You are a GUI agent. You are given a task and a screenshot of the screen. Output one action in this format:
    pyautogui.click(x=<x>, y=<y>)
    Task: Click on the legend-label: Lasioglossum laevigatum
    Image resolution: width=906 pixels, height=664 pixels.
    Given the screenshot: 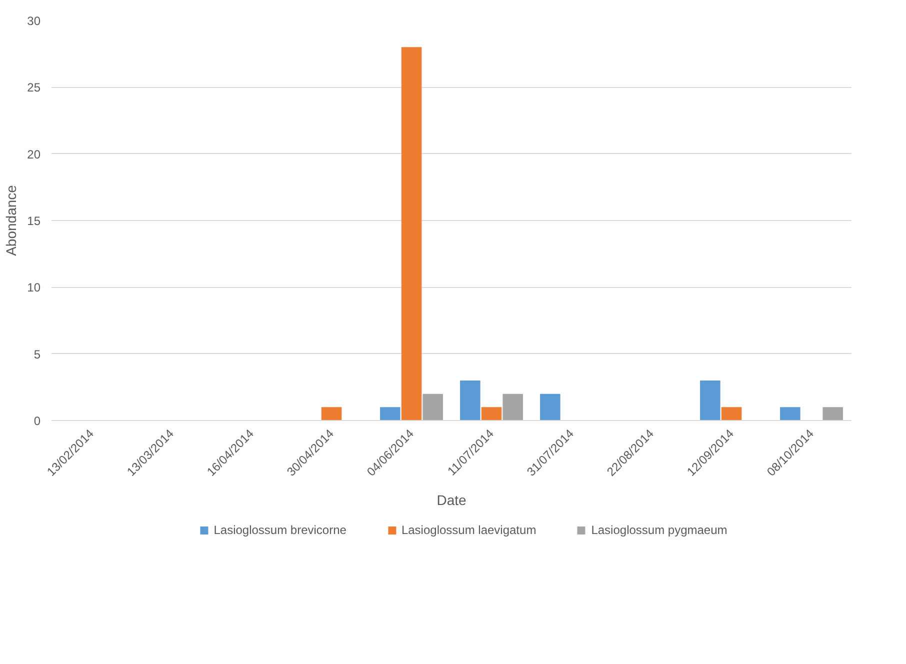 What is the action you would take?
    pyautogui.click(x=468, y=530)
    